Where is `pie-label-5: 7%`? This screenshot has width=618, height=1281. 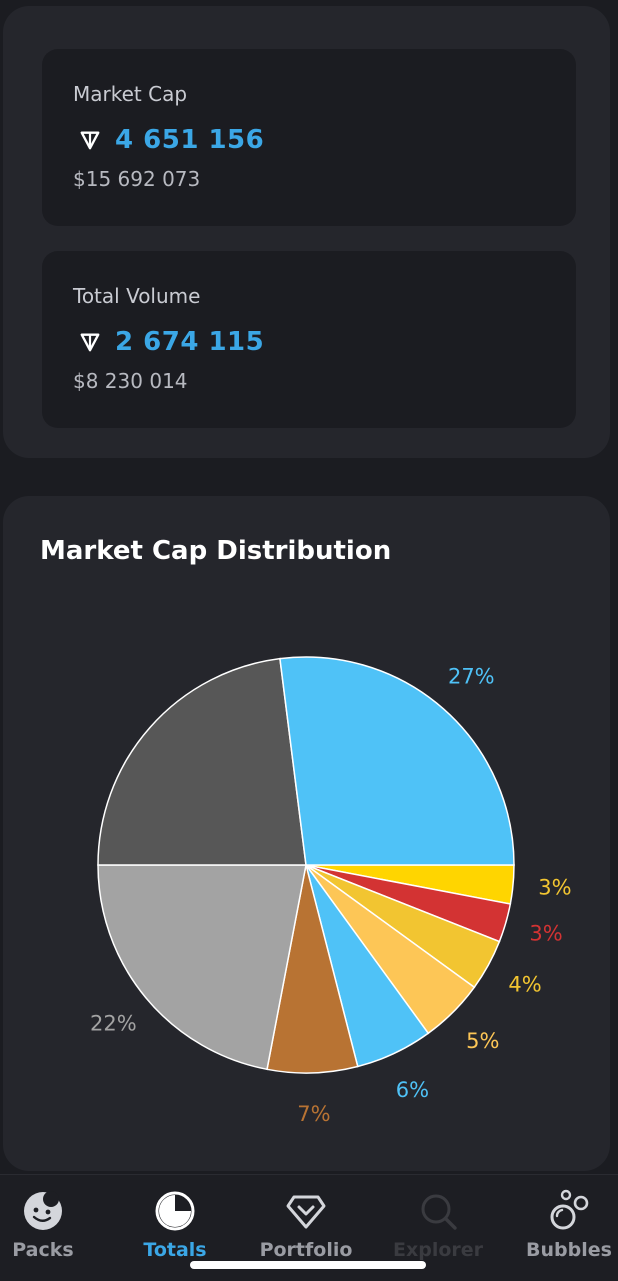 pie-label-5: 7% is located at coordinates (313, 1114).